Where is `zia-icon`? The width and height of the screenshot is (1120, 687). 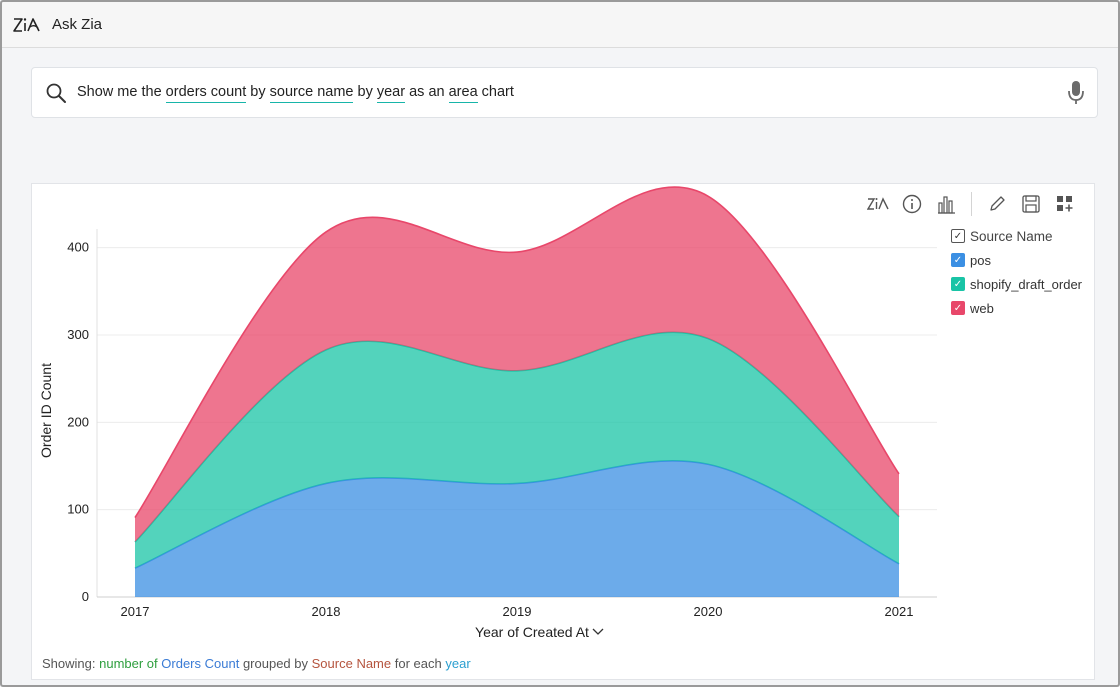
zia-icon is located at coordinates (878, 204).